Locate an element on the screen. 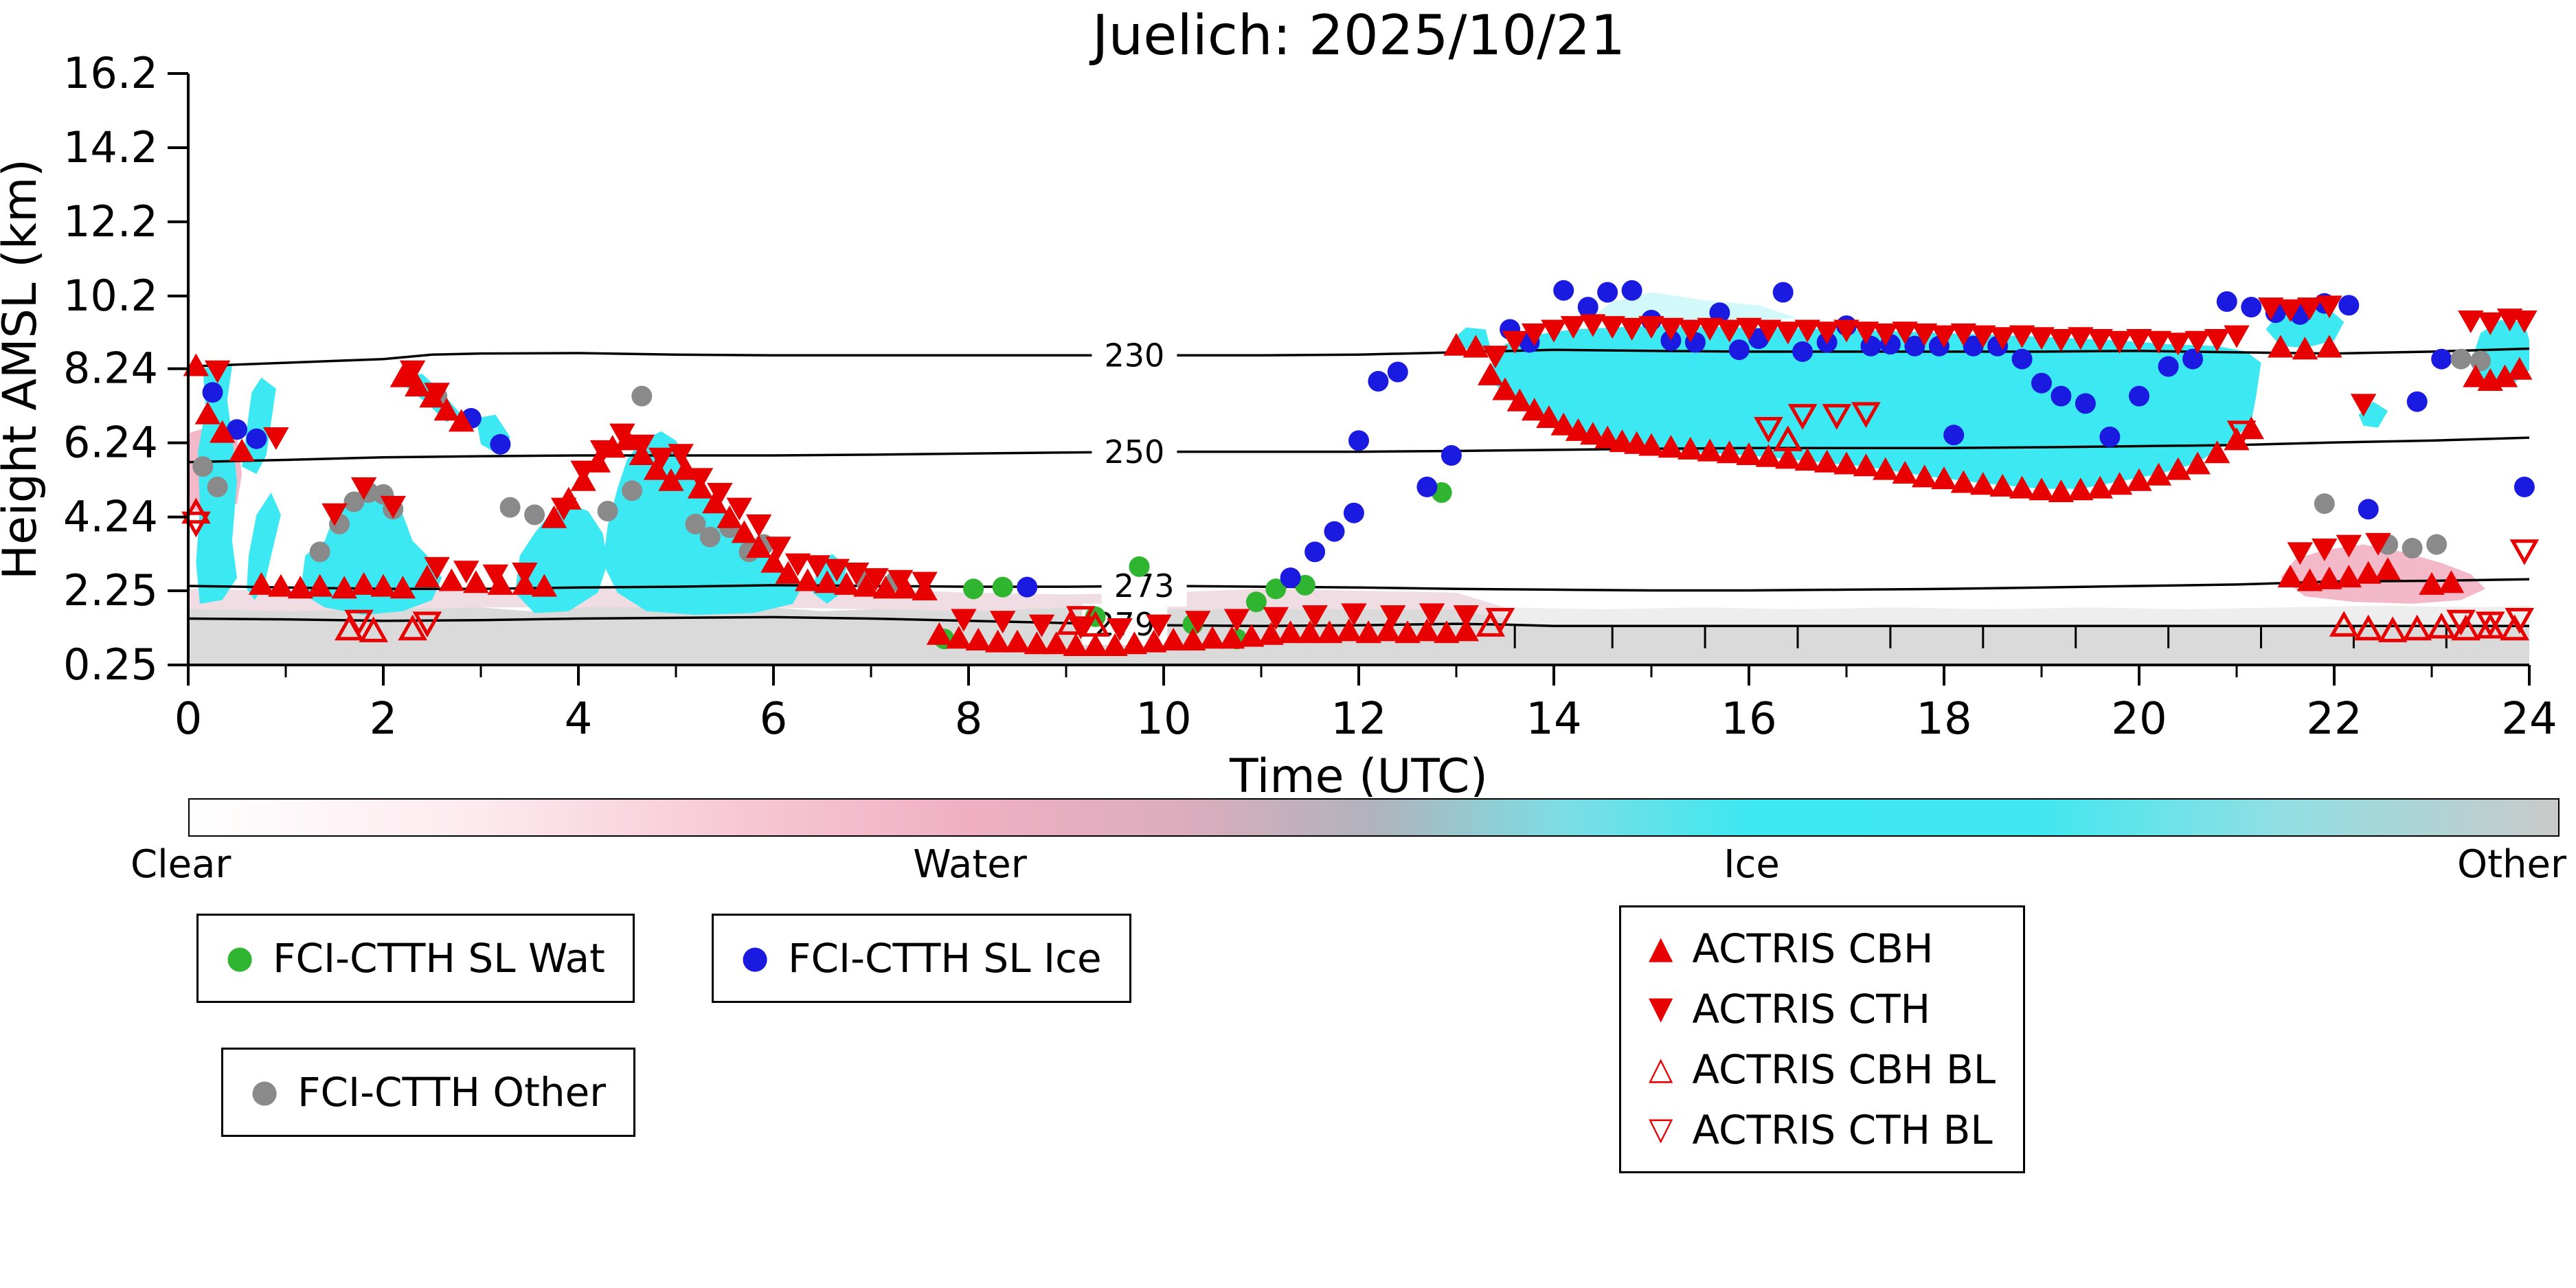 The height and width of the screenshot is (1288, 2576). svg-text: 0 is located at coordinates (188, 719).